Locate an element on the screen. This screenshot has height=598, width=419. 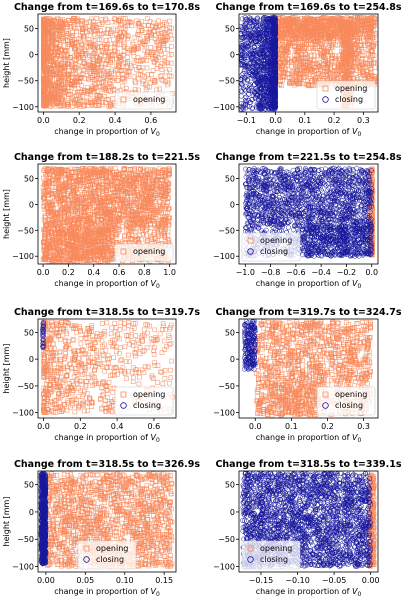
subplot-title: Change from t=169.6s to t=254.8s is located at coordinates (308, 7).